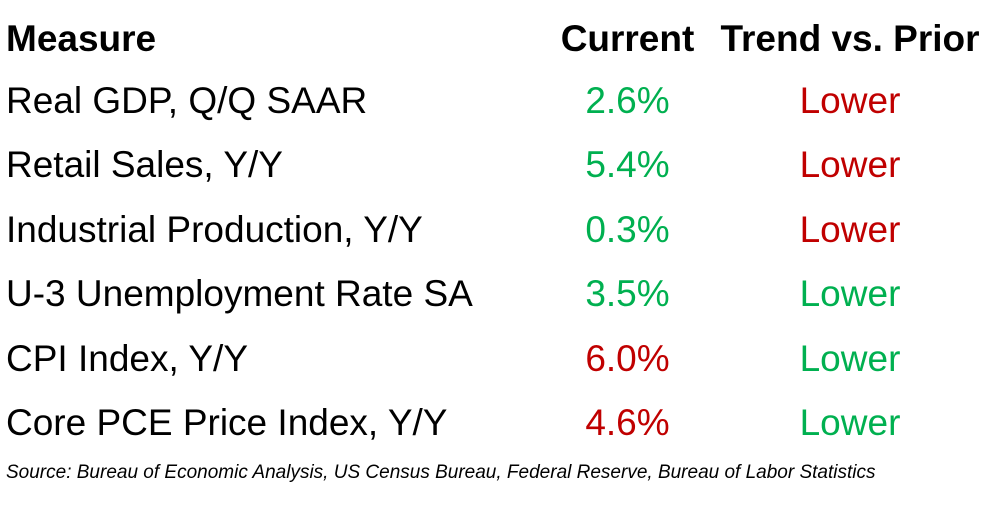 This screenshot has width=996, height=507. What do you see at coordinates (127, 358) in the screenshot?
I see `measure-label: CPI Index, Y/Y` at bounding box center [127, 358].